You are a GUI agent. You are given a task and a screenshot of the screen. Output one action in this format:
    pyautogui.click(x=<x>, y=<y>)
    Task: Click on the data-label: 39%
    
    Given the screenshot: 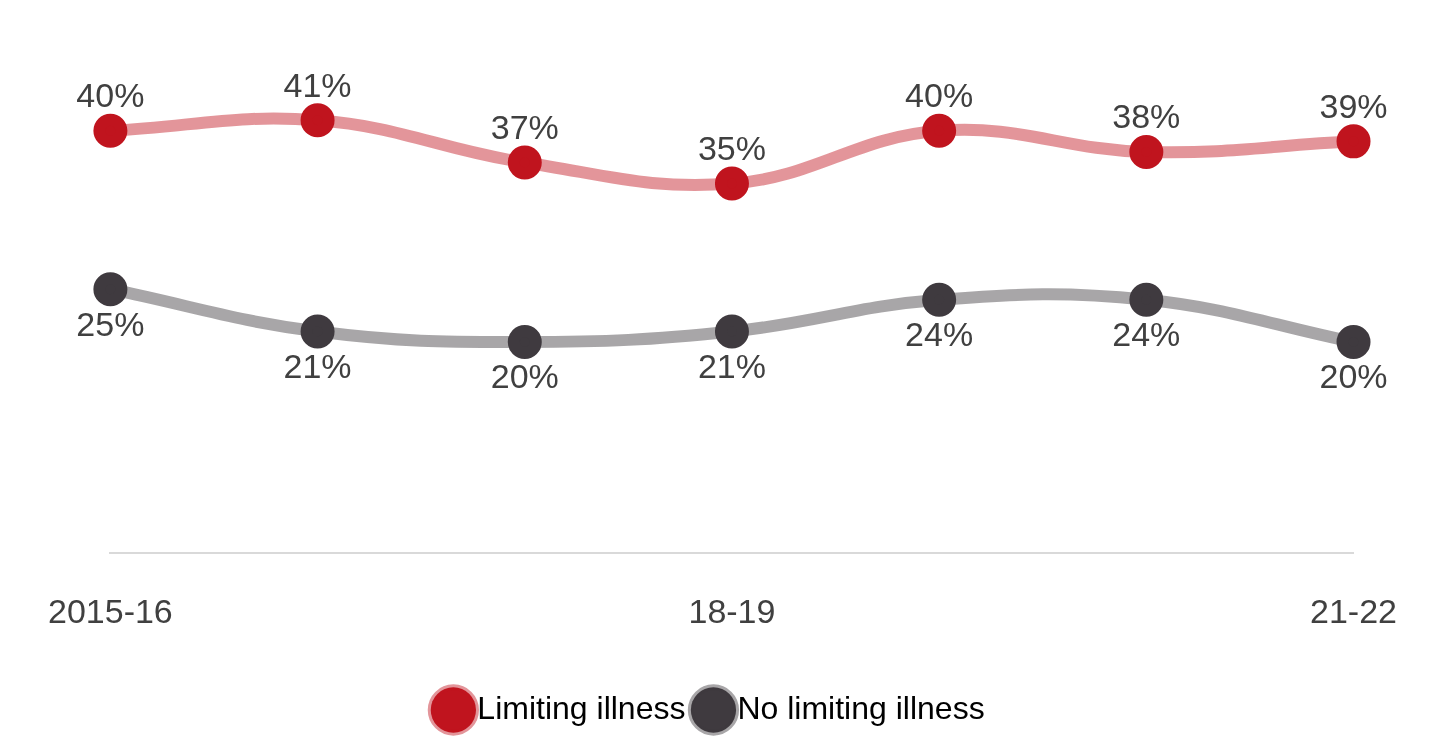 What is the action you would take?
    pyautogui.click(x=1353, y=105)
    